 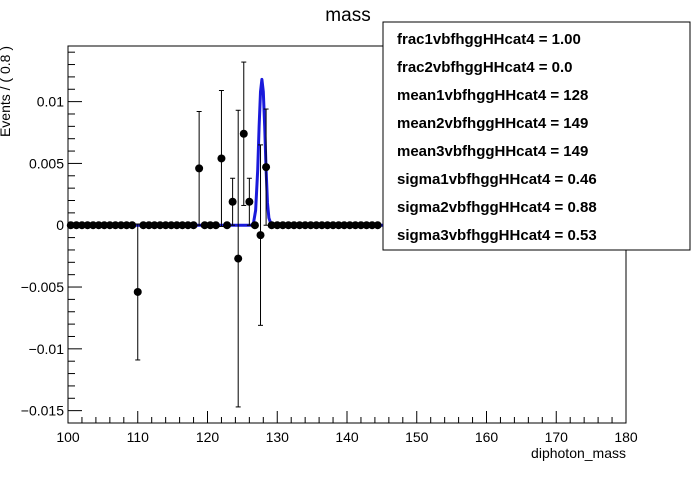 I want to click on chart-title: mass, so click(x=347, y=15).